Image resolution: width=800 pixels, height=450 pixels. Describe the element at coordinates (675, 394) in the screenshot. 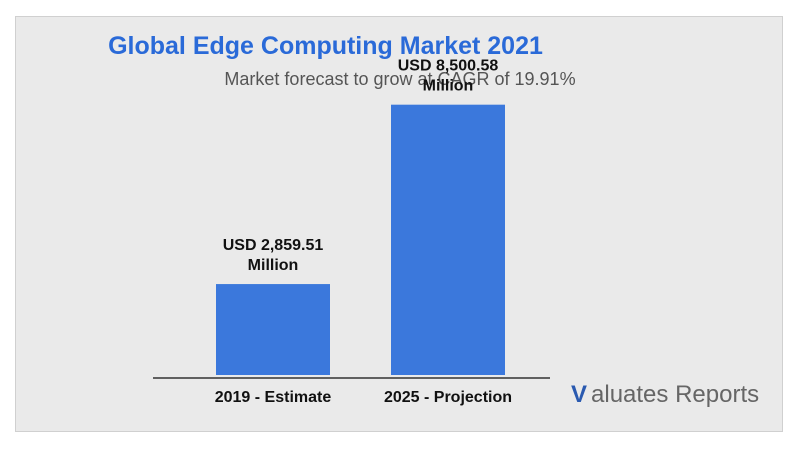

I see `logo-text: aluates Reports` at that location.